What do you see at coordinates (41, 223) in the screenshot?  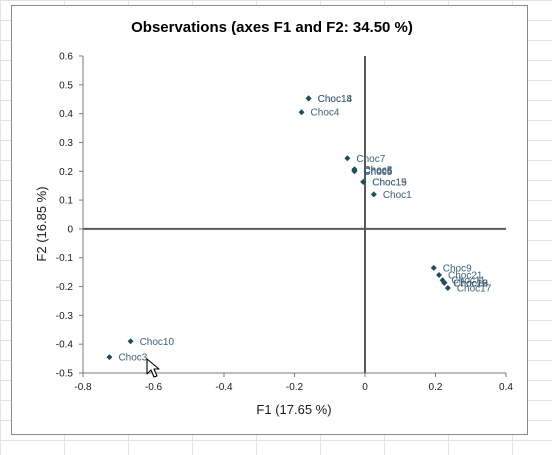 I see `y-axis-title: F2 (16.85 %)` at bounding box center [41, 223].